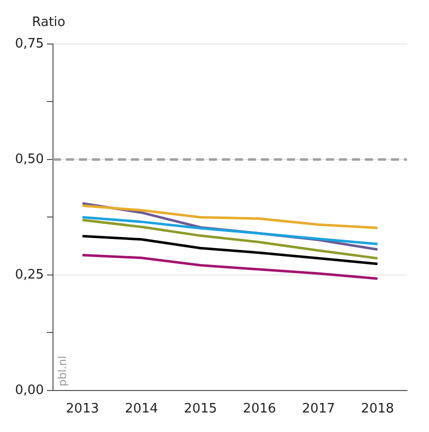  What do you see at coordinates (201, 409) in the screenshot?
I see `x-tick-label: 2015` at bounding box center [201, 409].